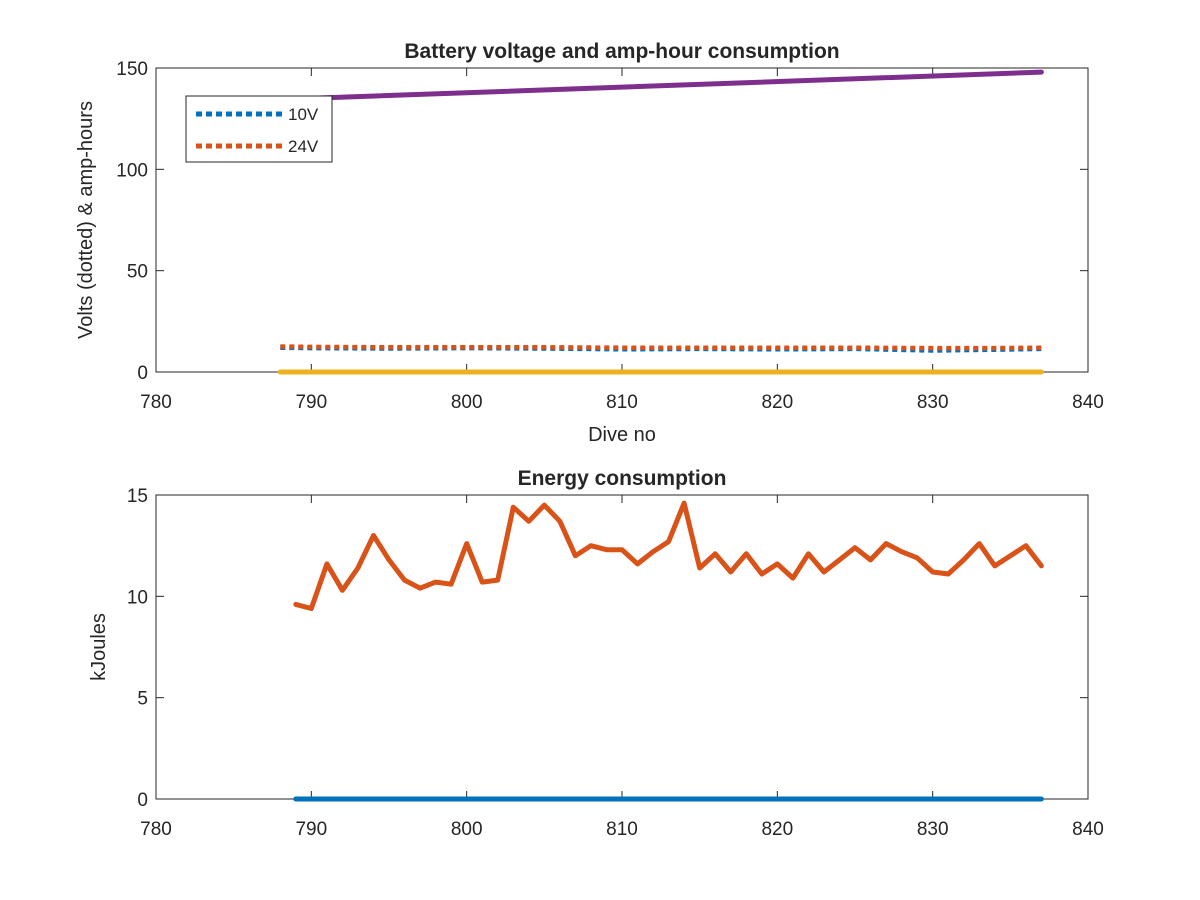 The image size is (1200, 900). I want to click on y-tick-label: 15, so click(137, 496).